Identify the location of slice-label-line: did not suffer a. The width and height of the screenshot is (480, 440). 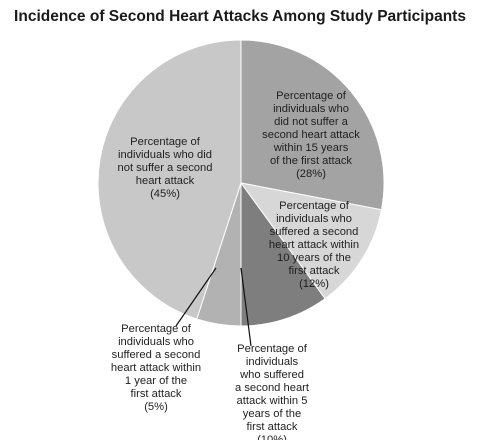
(311, 122).